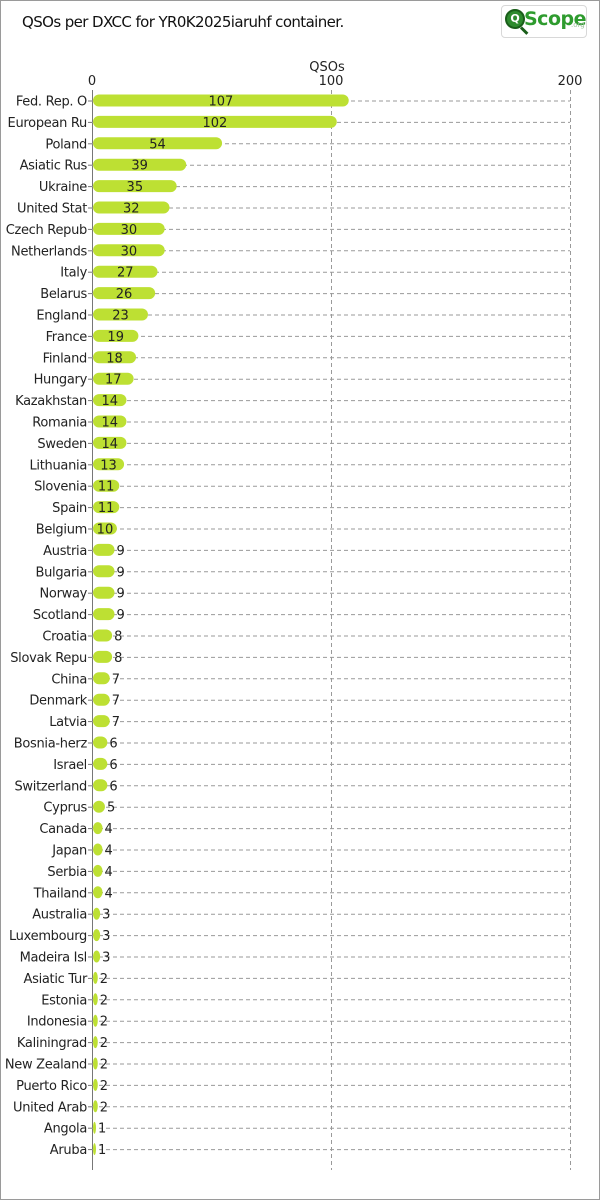 The width and height of the screenshot is (600, 1200). I want to click on category-label: Finland, so click(65, 358).